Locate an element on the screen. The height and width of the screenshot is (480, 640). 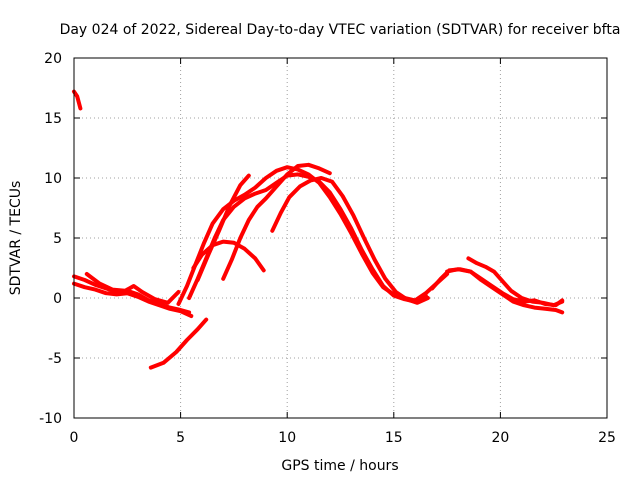
series-arc-a is located at coordinates (77, 100).